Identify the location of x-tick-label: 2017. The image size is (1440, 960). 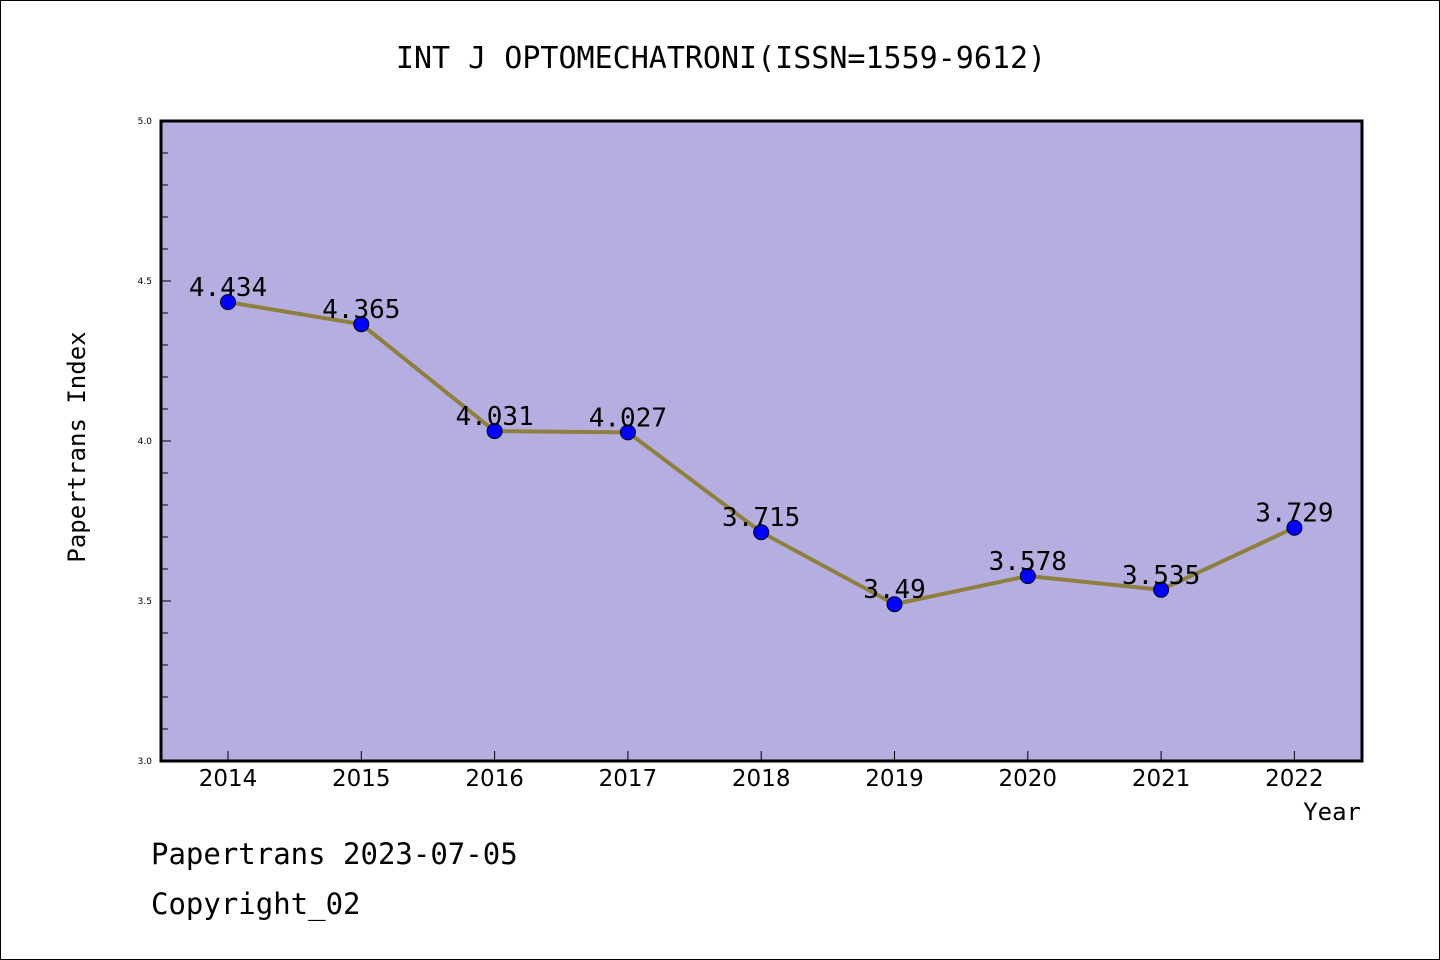
(628, 779).